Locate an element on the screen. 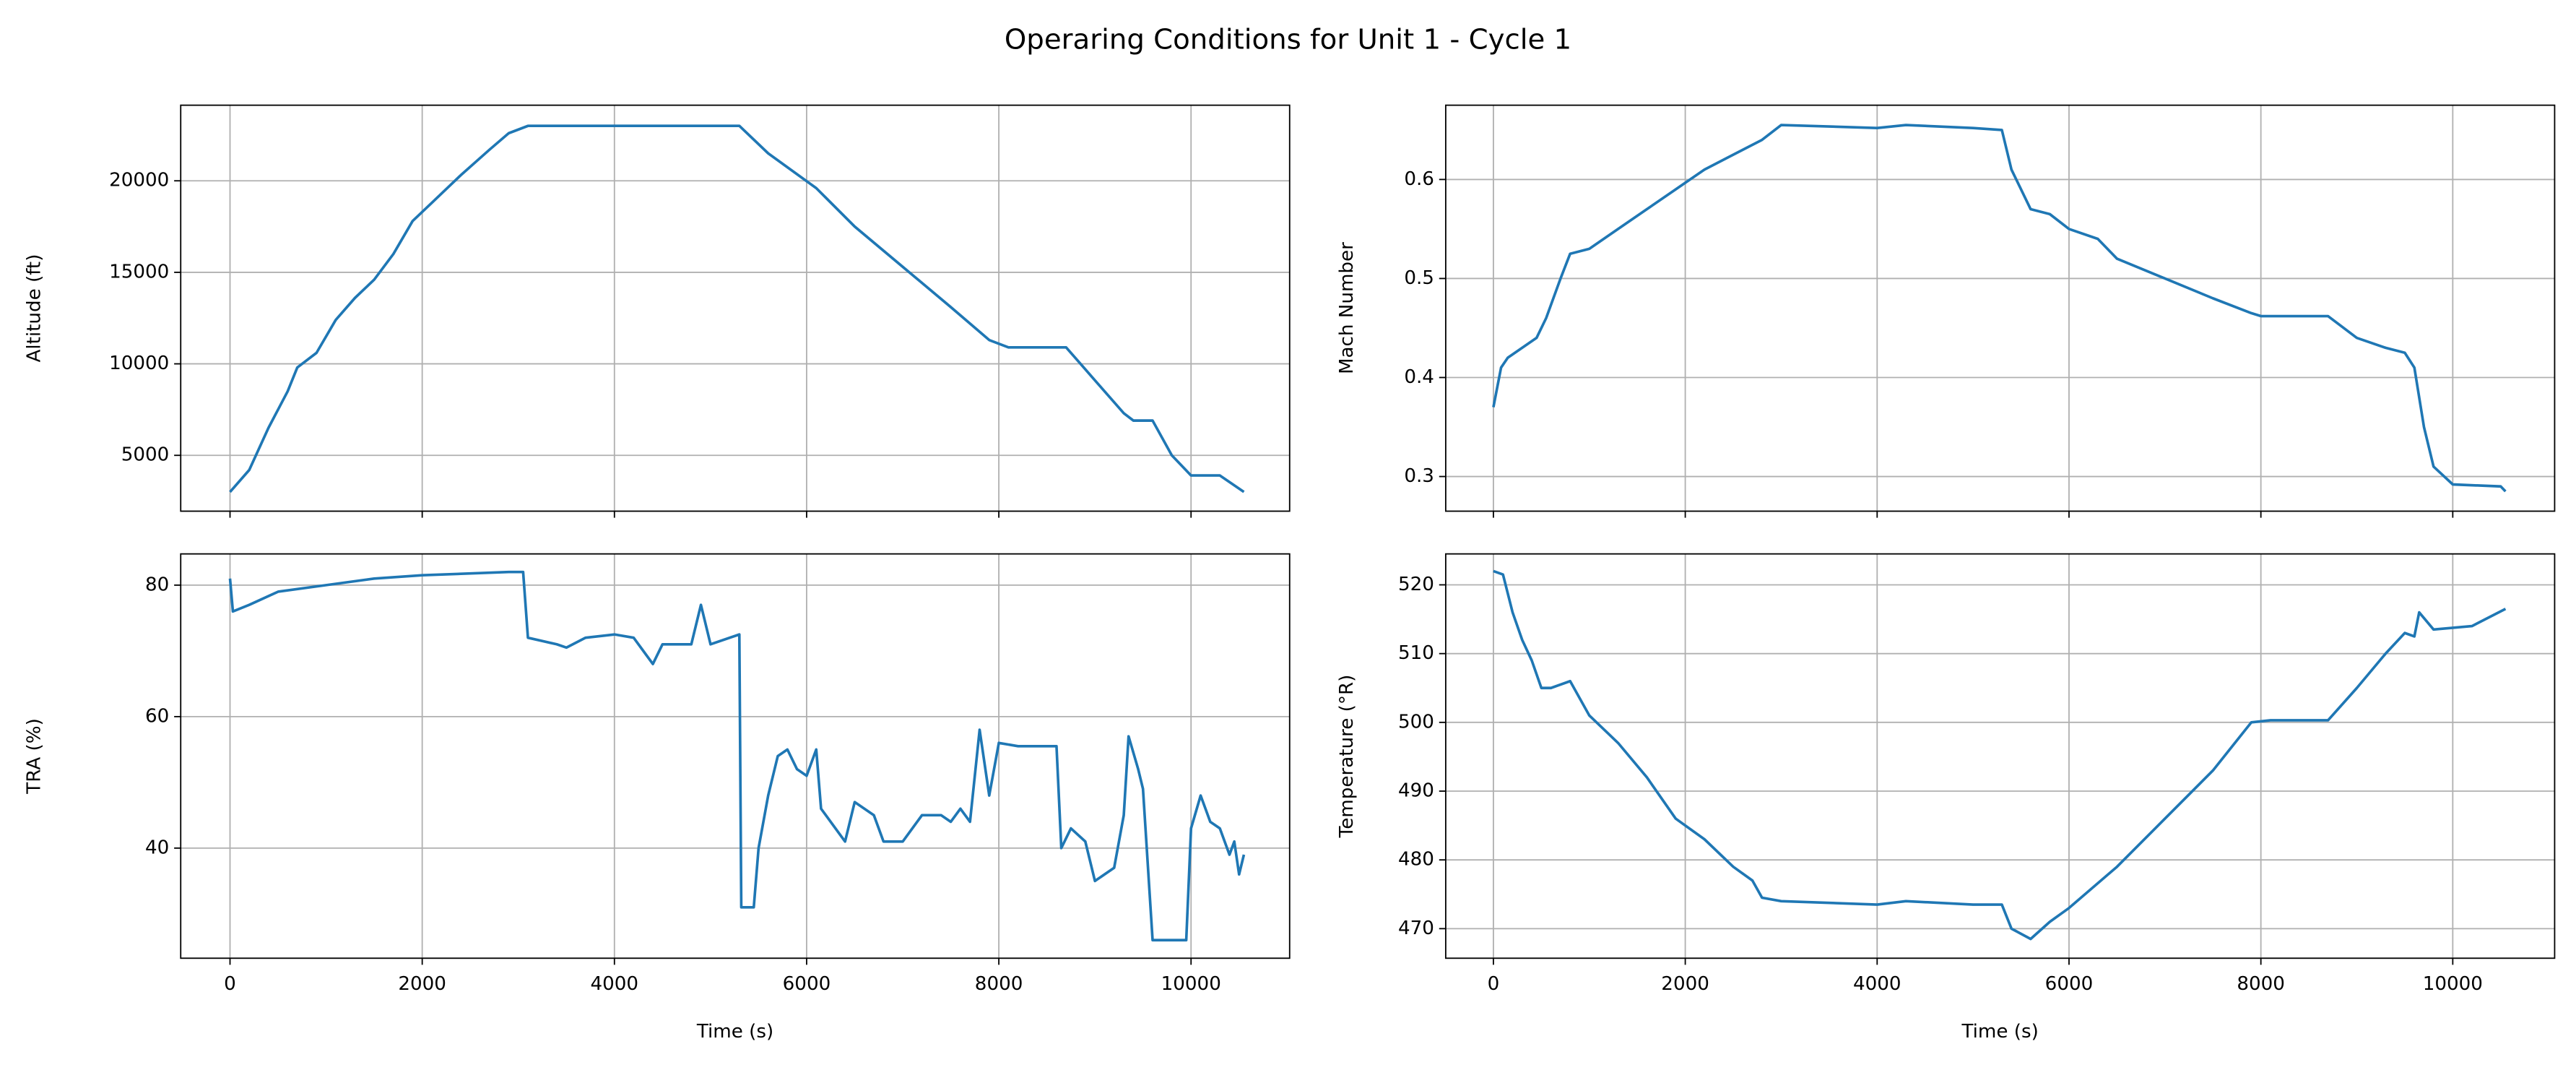  y-tick-label: 500 is located at coordinates (1416, 722).